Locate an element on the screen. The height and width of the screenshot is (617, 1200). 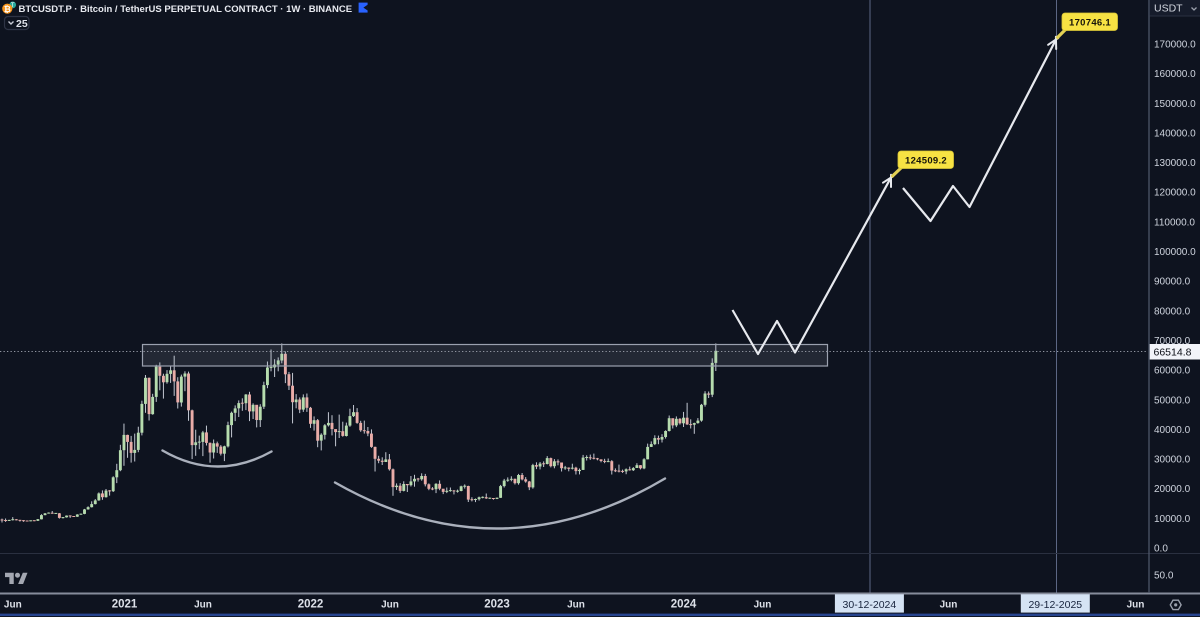
svg-text: 130000.0 is located at coordinates (1175, 163).